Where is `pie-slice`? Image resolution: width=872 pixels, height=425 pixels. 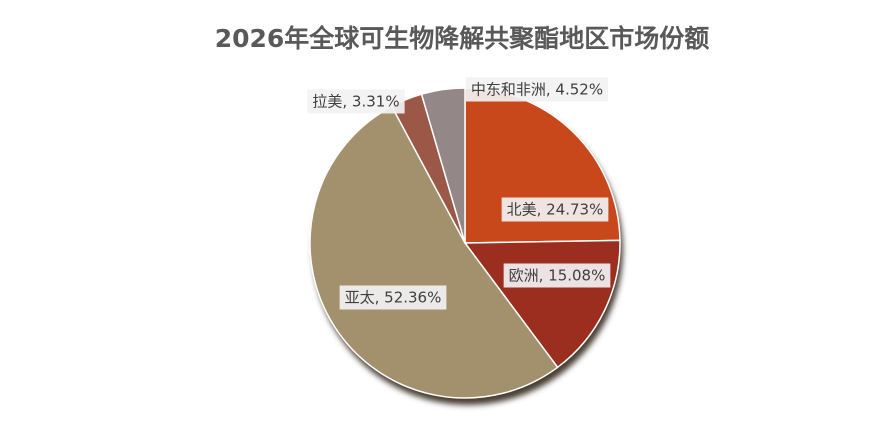 pie-slice is located at coordinates (443, 165).